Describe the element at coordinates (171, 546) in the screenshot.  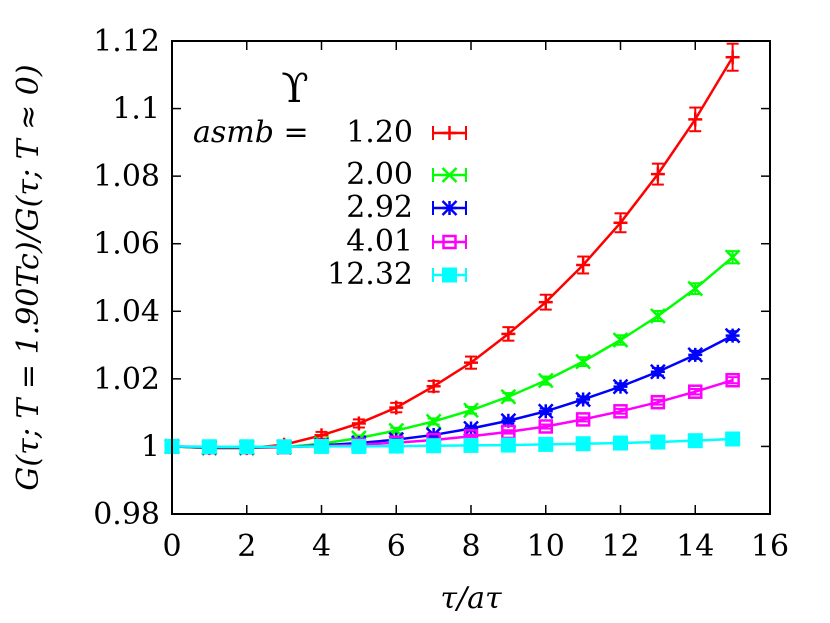
I see `x-tick-label: 0` at that location.